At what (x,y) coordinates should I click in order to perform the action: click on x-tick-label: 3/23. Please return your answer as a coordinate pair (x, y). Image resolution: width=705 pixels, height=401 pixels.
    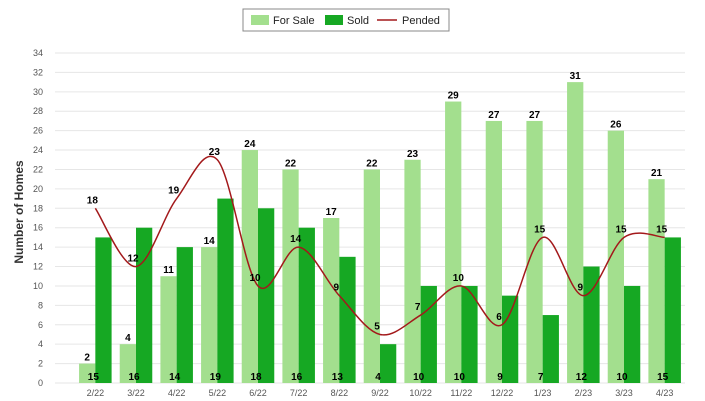
    Looking at the image, I should click on (624, 393).